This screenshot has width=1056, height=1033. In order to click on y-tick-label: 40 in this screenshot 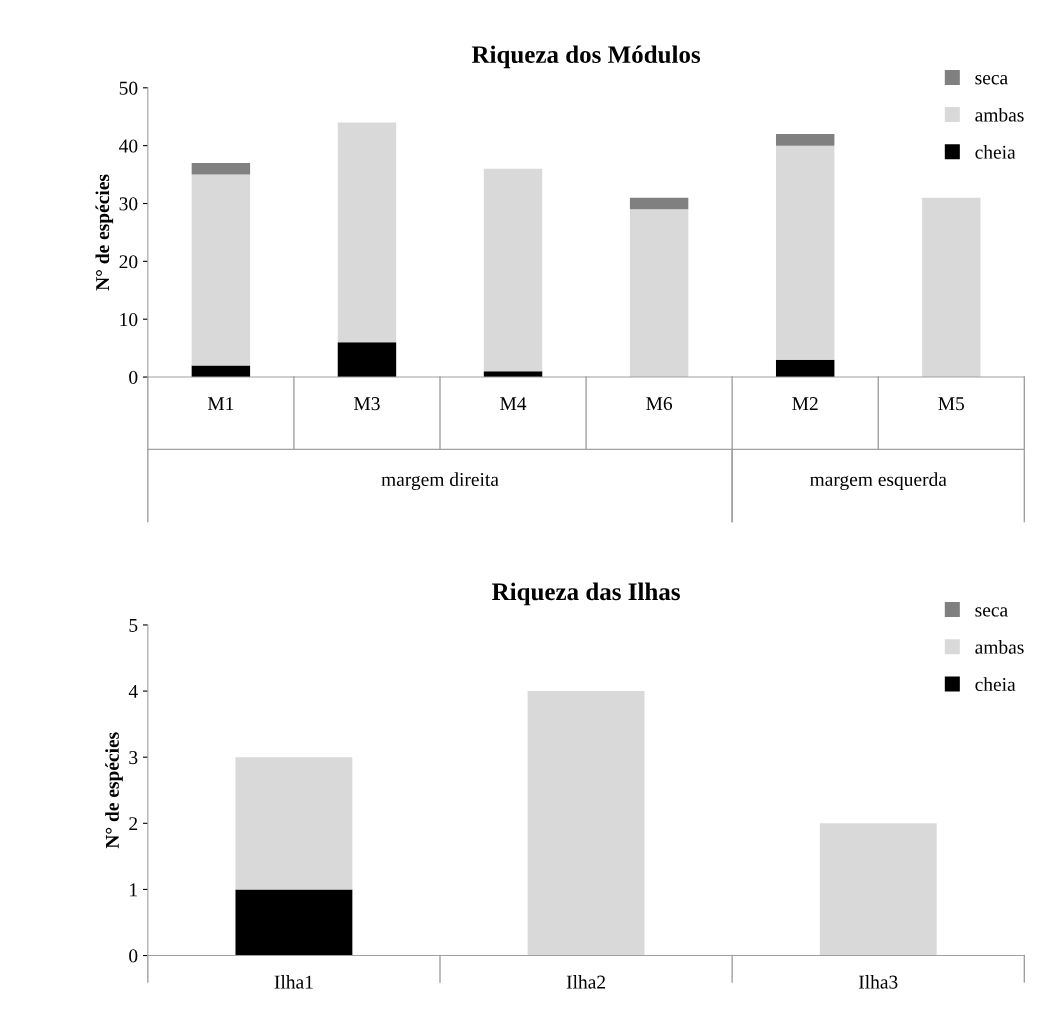, I will do `click(128, 146)`.